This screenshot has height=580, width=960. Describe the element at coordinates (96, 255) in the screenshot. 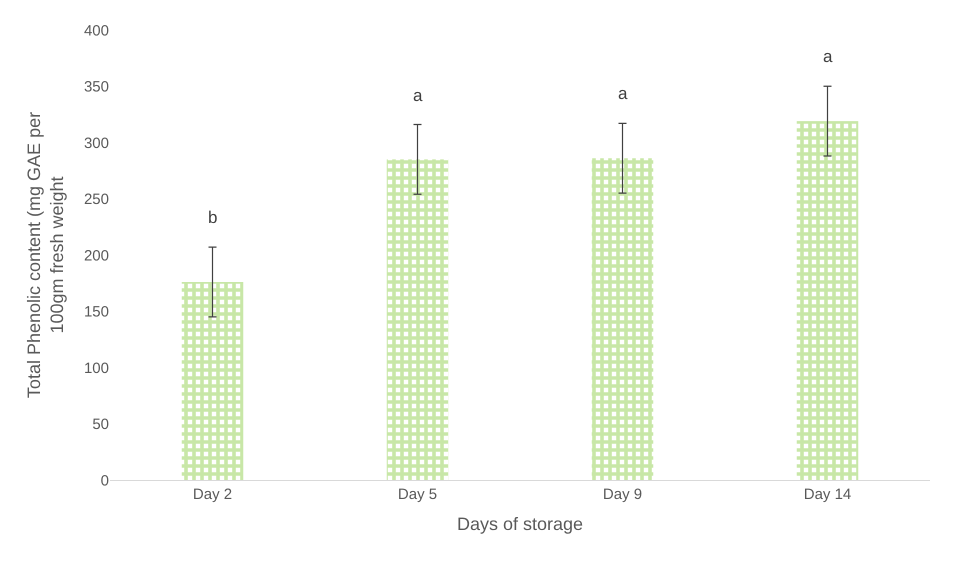

I see `y-tick-label: 200` at that location.